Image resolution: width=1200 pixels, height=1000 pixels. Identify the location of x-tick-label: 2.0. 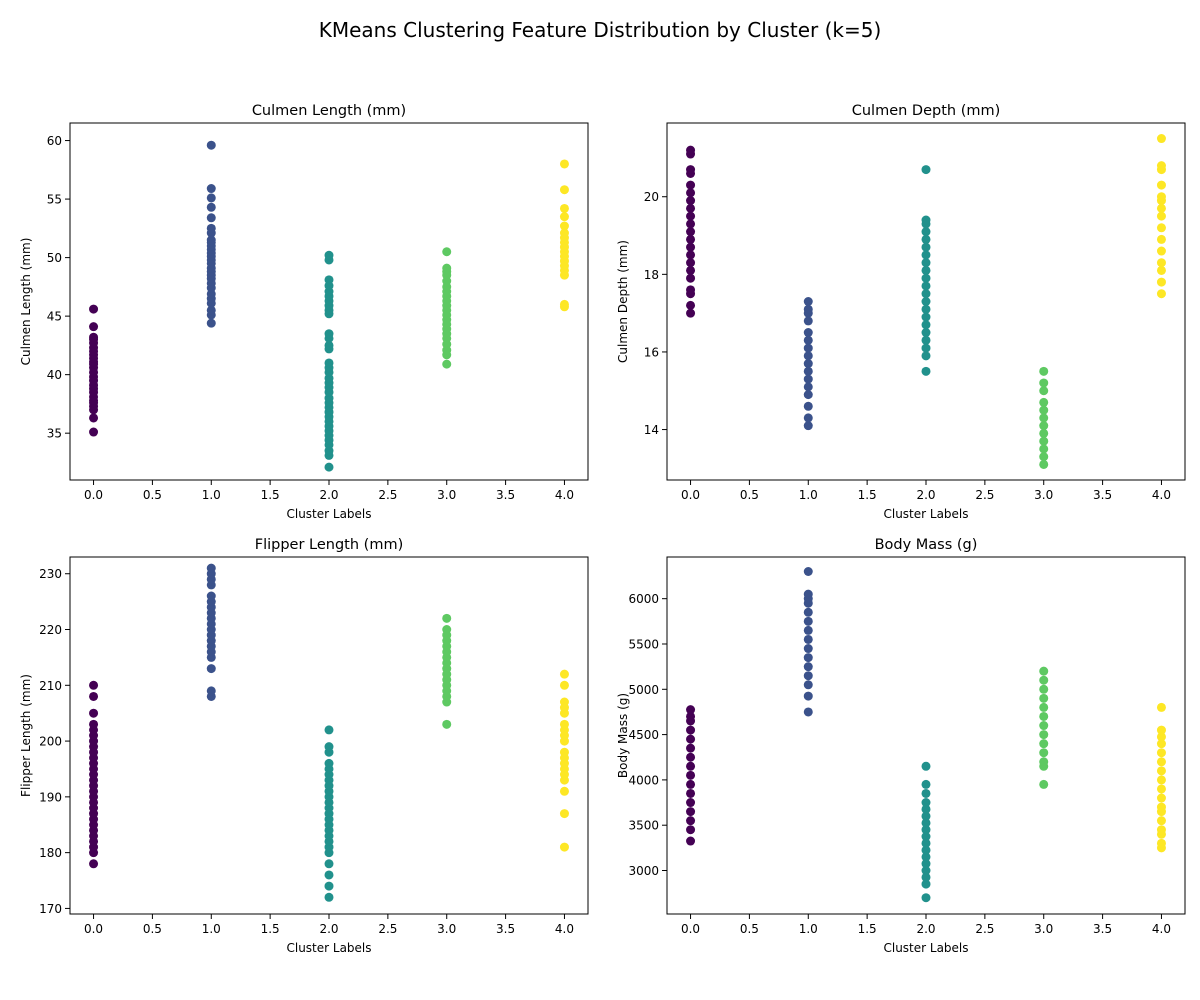
(328, 495).